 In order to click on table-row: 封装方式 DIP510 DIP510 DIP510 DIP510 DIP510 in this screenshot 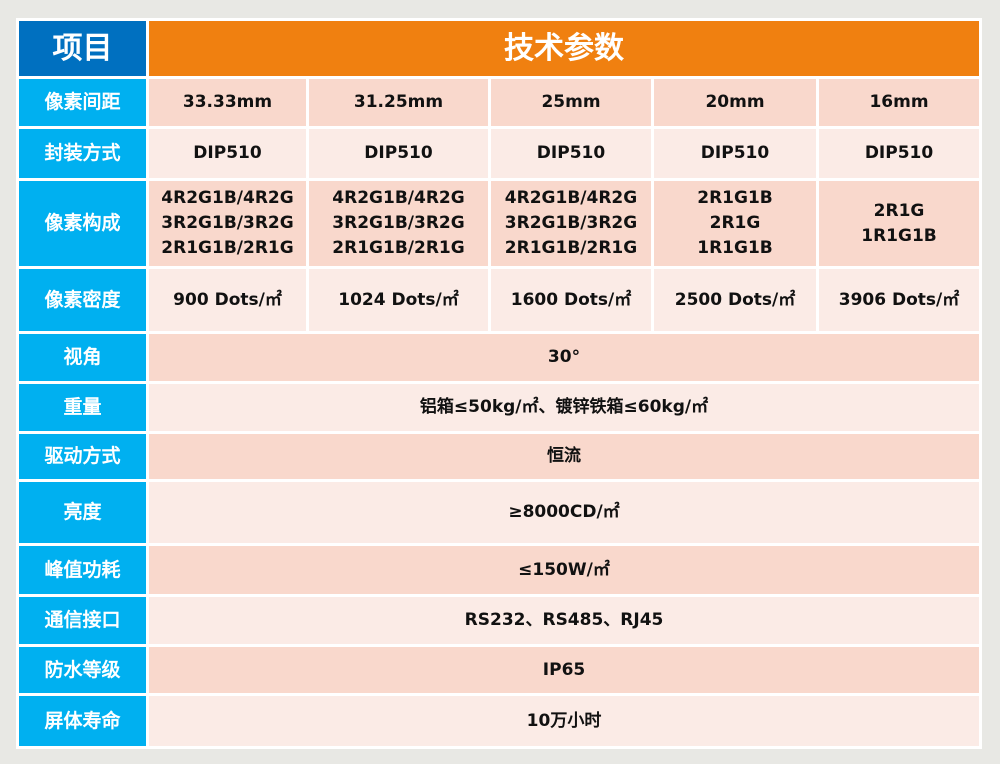, I will do `click(499, 153)`.